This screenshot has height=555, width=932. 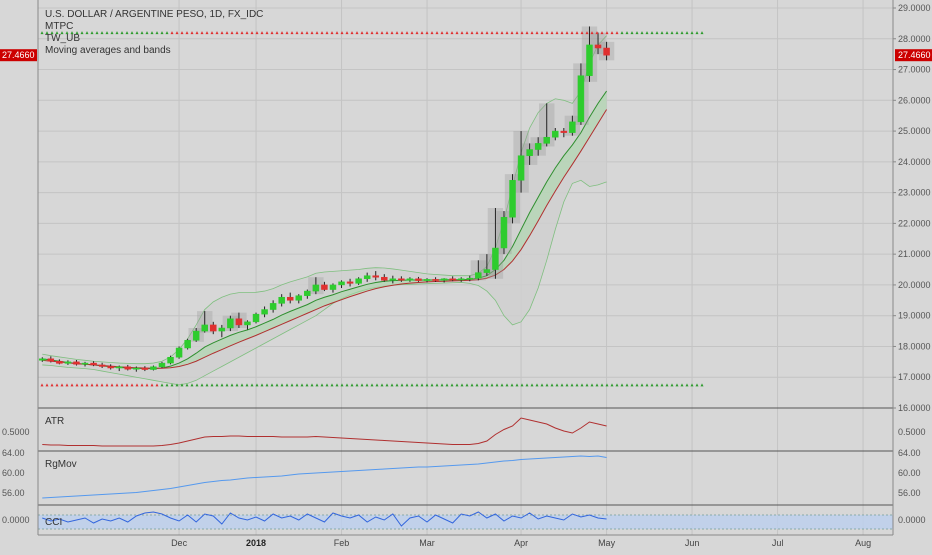 I want to click on y-tick-label: 28.0000, so click(x=914, y=39).